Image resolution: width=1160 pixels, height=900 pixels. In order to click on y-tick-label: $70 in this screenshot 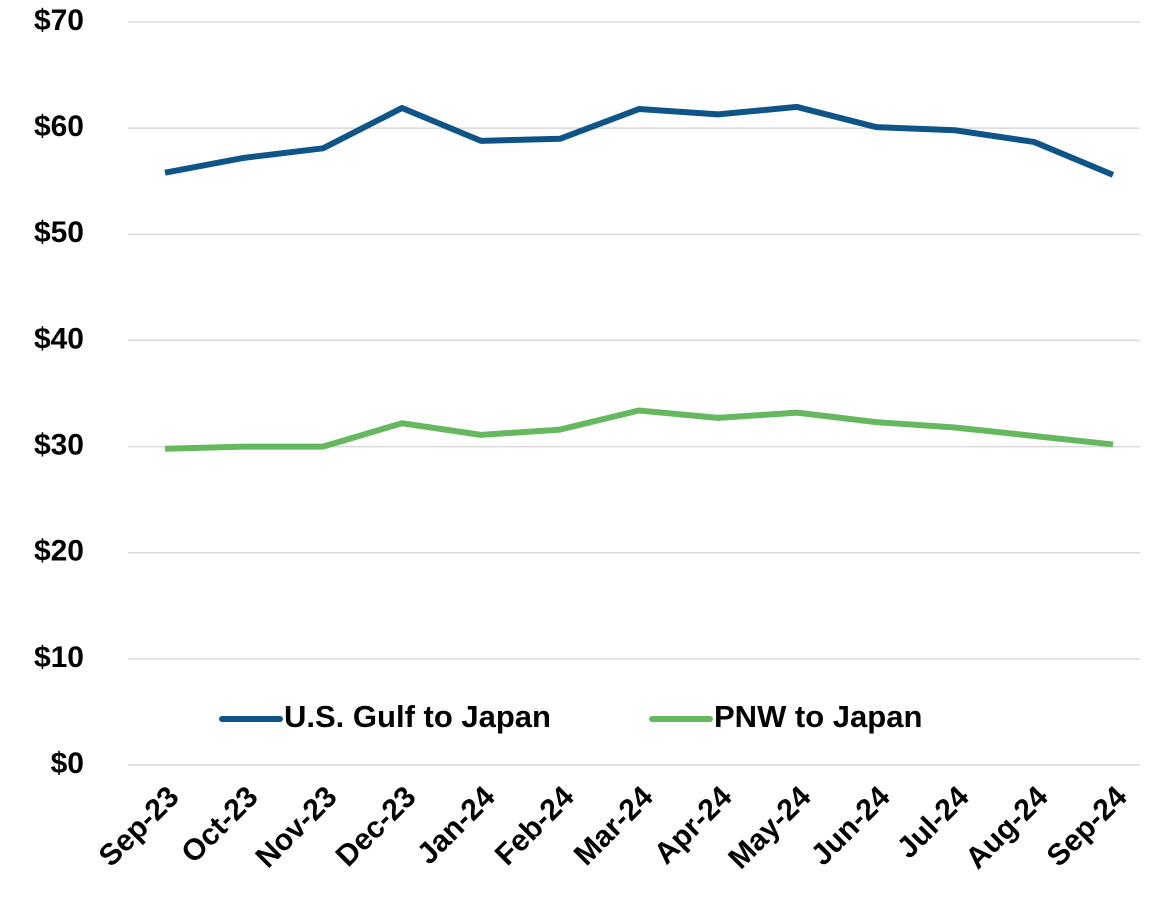, I will do `click(59, 20)`.